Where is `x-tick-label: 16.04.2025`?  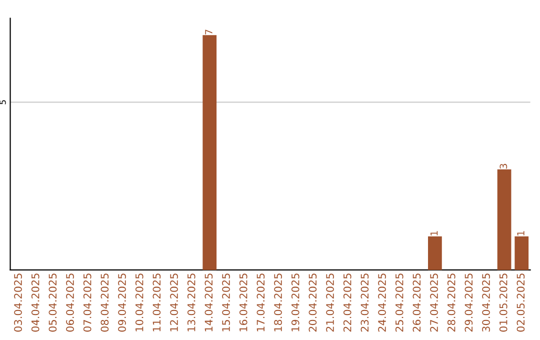
x-tick-label: 16.04.2025 is located at coordinates (243, 303).